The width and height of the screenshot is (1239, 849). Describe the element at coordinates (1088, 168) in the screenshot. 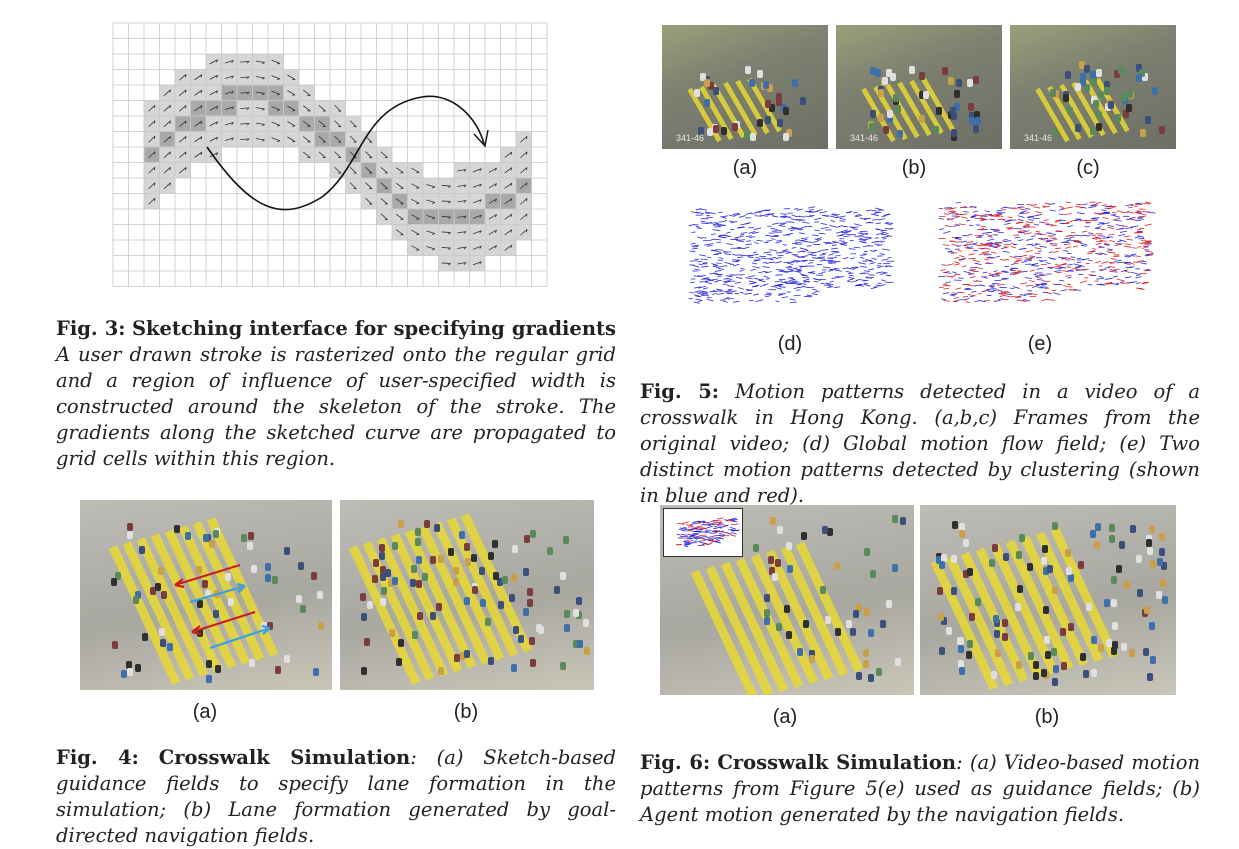

I see `fig5-sub-c: (c)` at that location.